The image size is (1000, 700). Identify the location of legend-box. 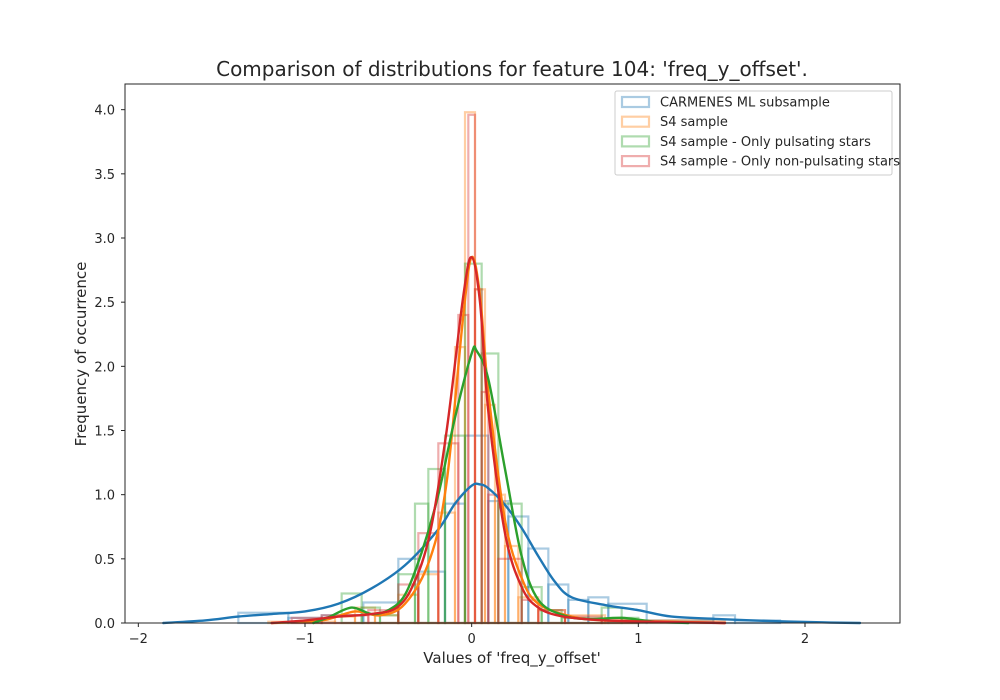
(753, 133).